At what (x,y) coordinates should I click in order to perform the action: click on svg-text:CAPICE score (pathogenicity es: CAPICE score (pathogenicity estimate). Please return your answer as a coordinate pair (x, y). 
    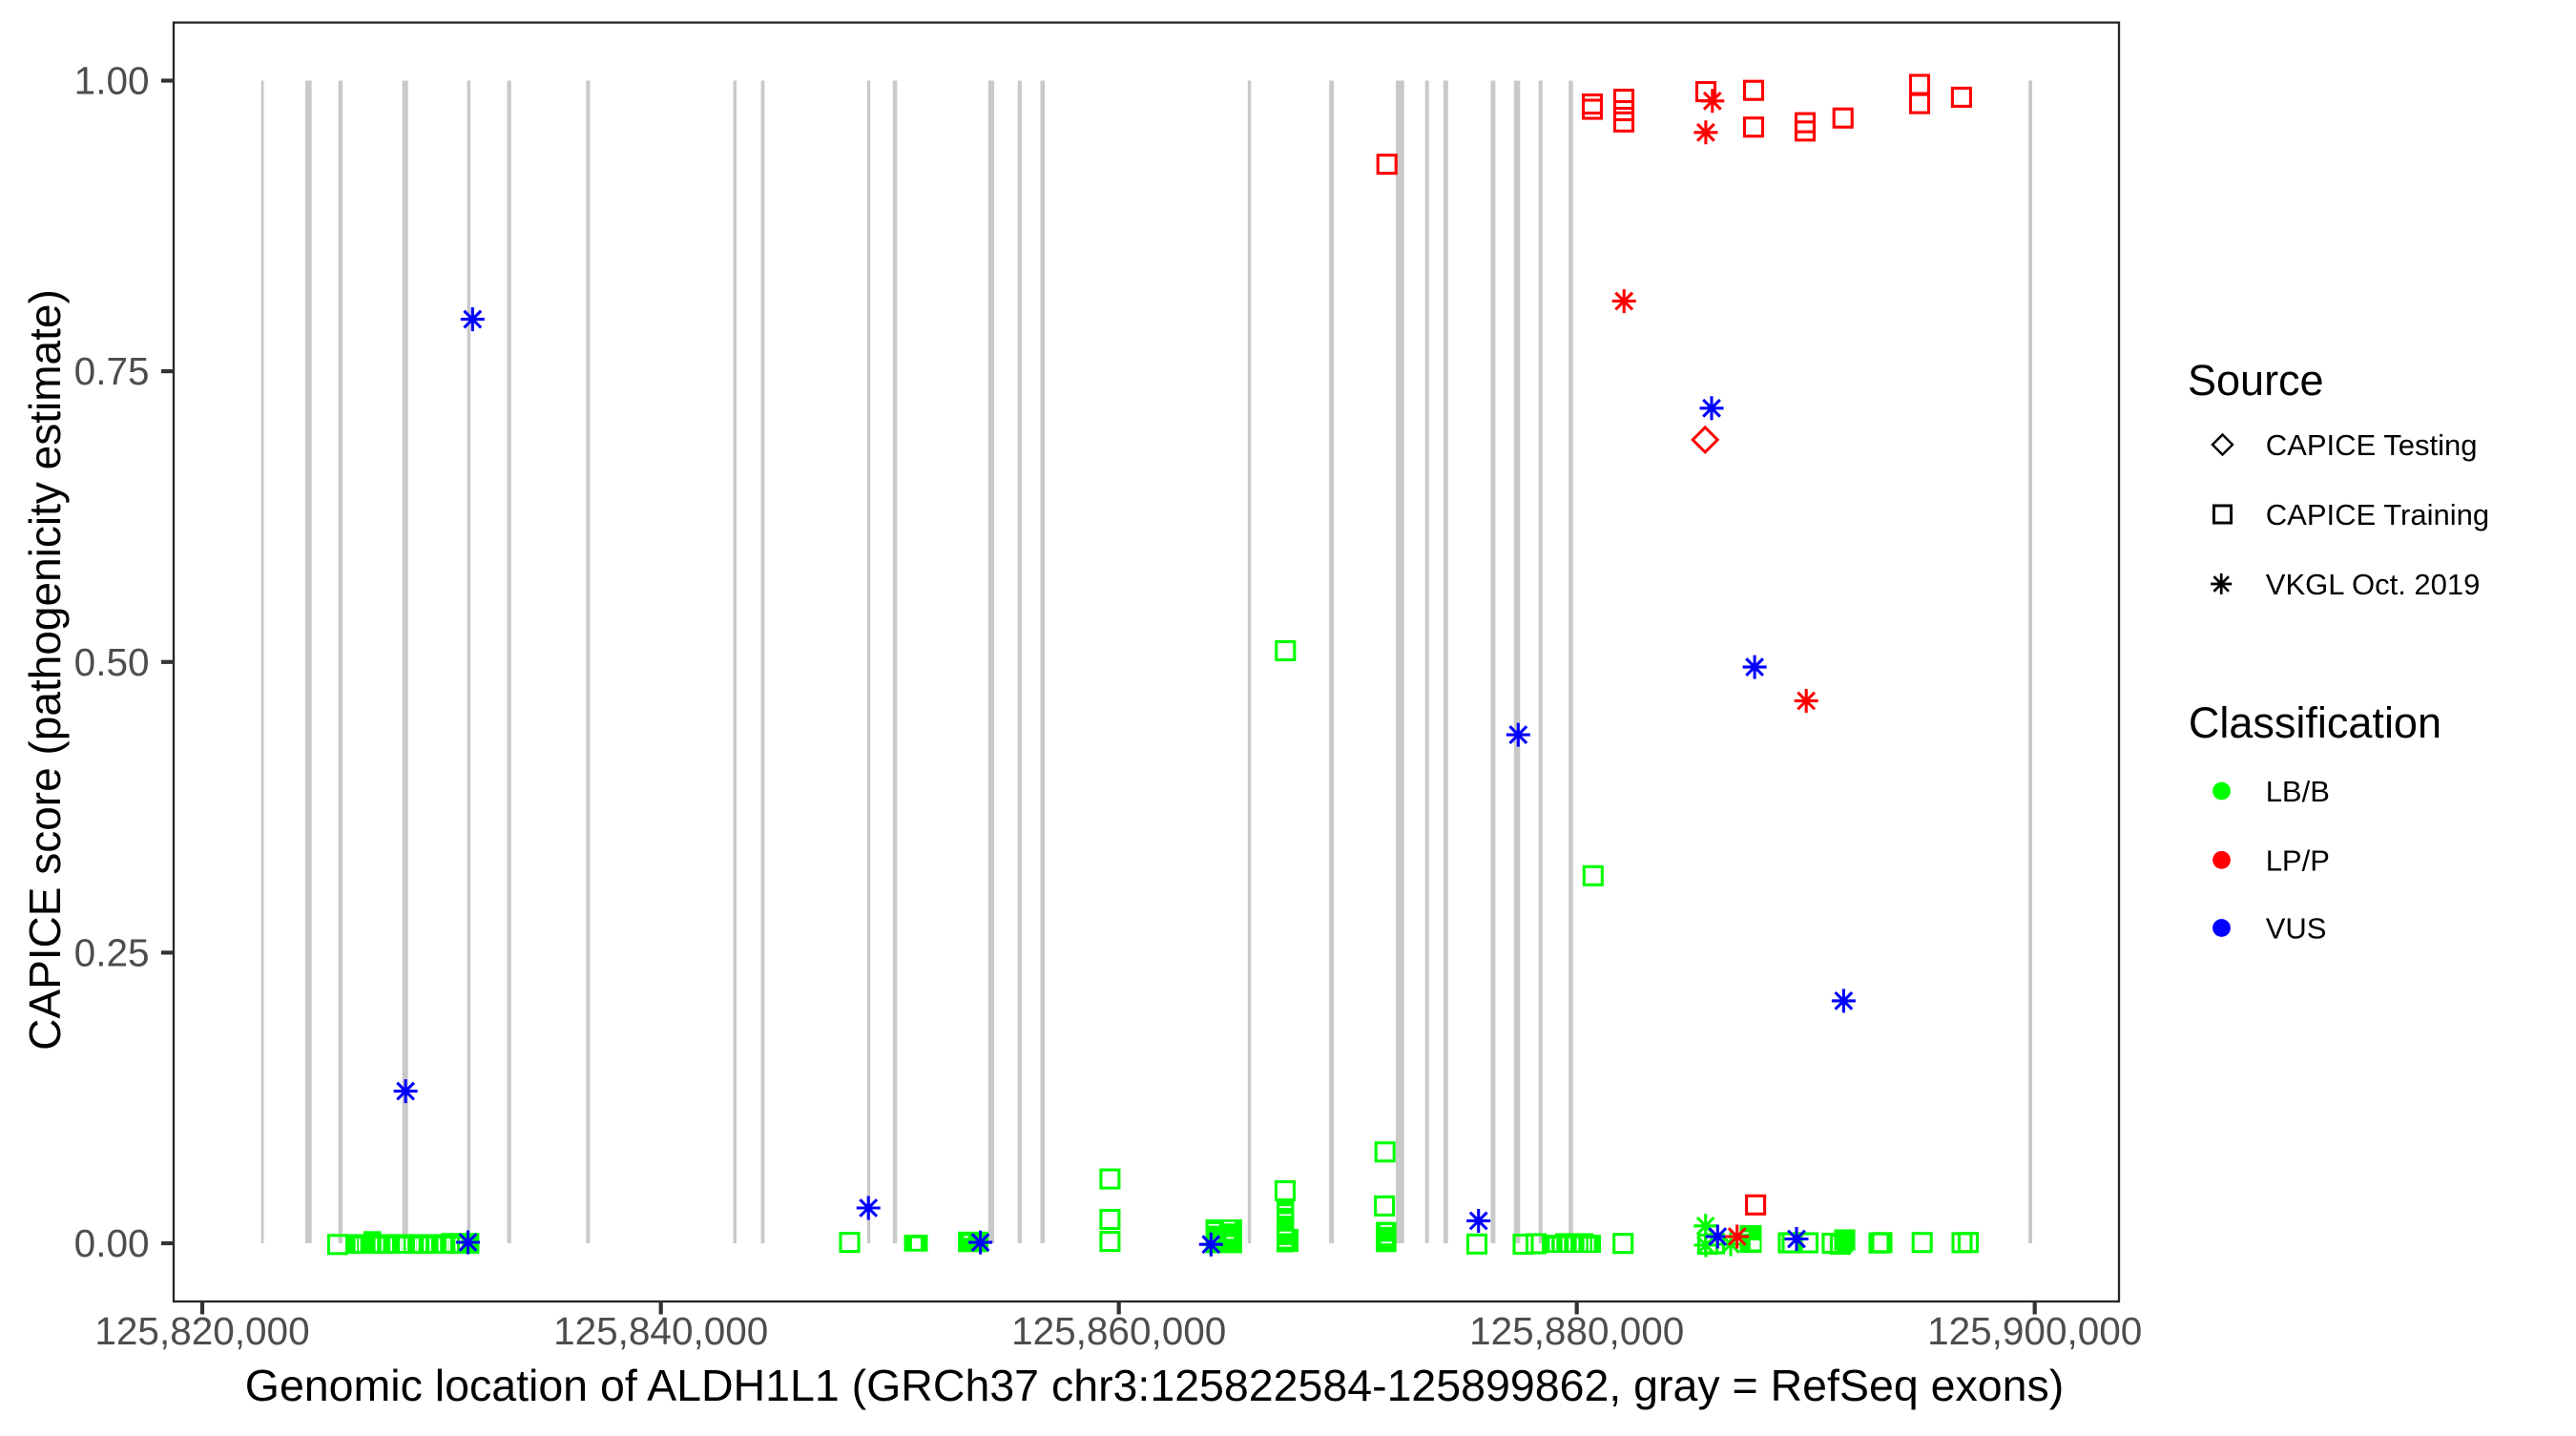
    Looking at the image, I should click on (45, 670).